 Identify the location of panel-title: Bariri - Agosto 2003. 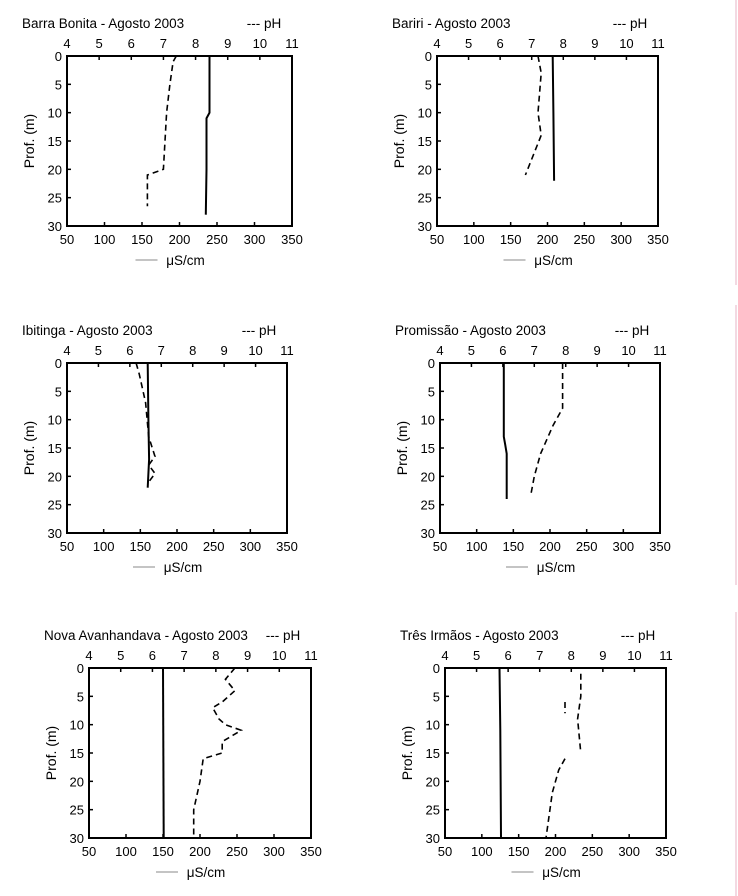
(451, 23).